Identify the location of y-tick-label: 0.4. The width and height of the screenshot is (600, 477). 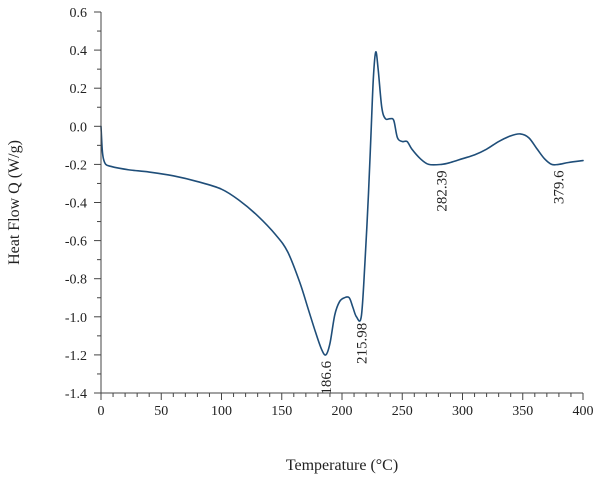
(79, 51).